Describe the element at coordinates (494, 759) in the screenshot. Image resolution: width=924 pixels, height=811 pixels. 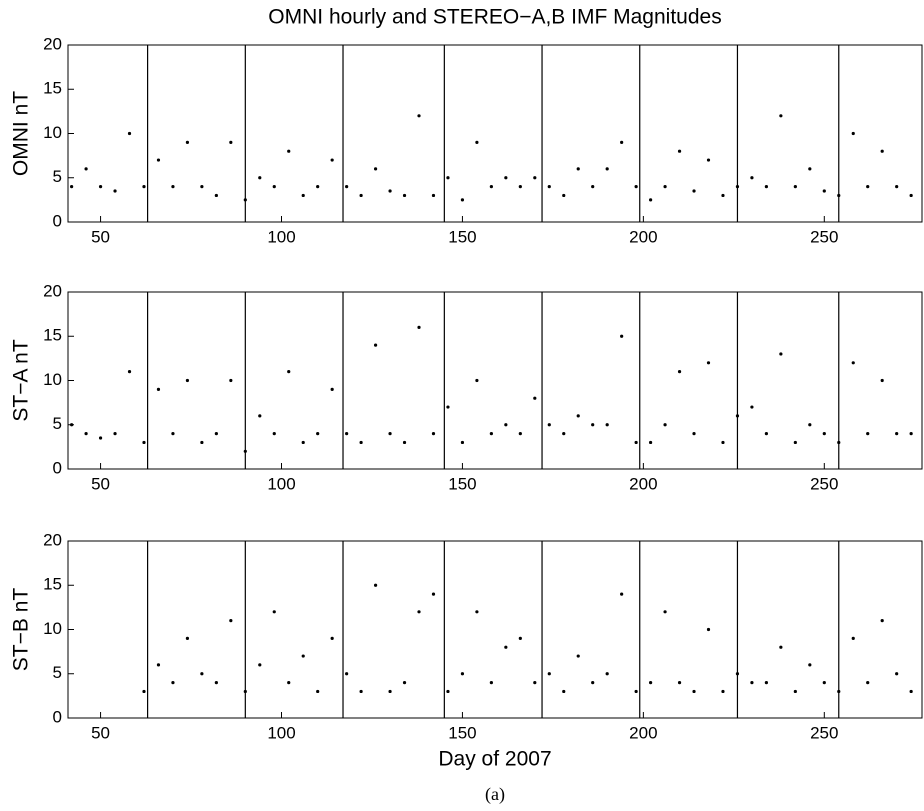
I see `x-axis-label: Day of 2007` at that location.